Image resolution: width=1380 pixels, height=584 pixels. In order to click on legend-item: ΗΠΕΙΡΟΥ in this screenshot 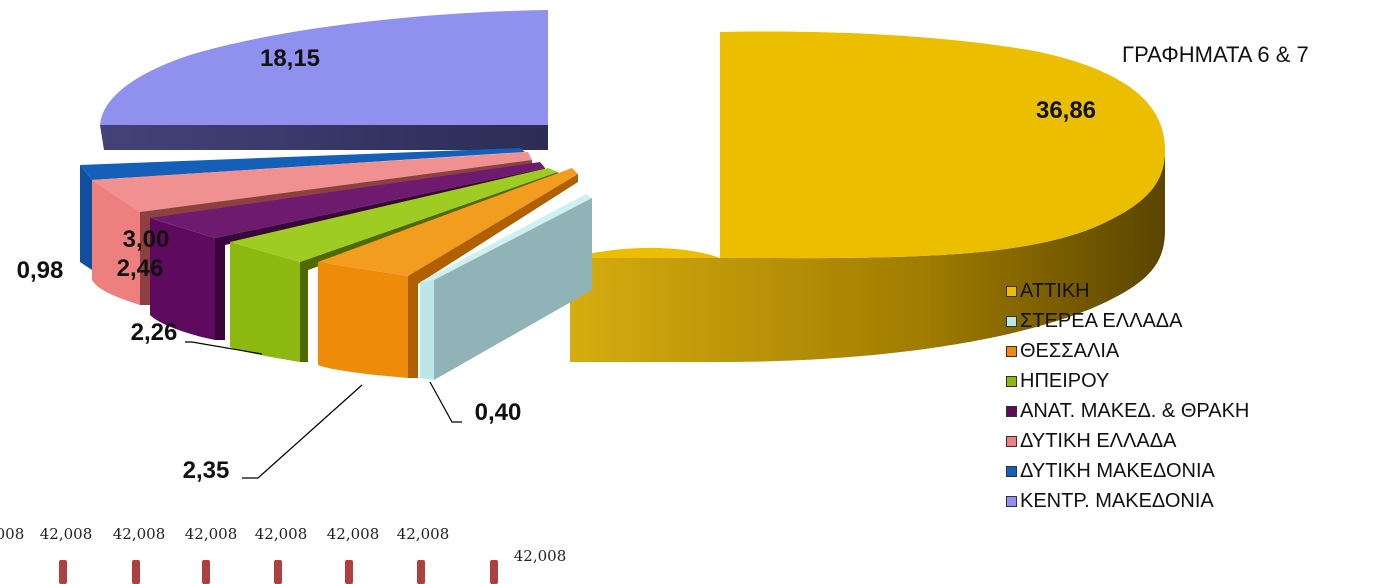, I will do `click(1127, 381)`.